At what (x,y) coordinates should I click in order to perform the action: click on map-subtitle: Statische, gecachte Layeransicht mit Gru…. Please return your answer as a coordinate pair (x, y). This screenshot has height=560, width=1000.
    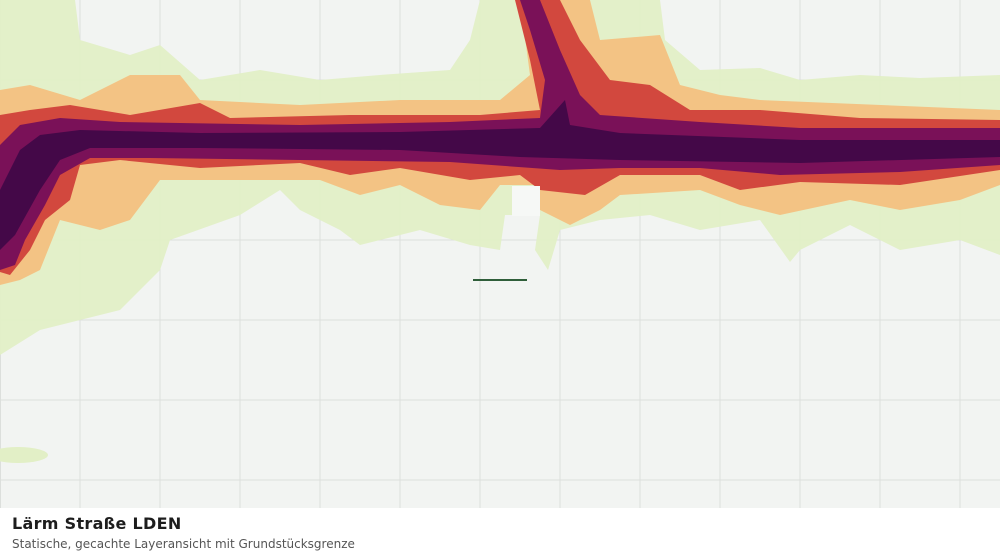
    Looking at the image, I should click on (183, 544).